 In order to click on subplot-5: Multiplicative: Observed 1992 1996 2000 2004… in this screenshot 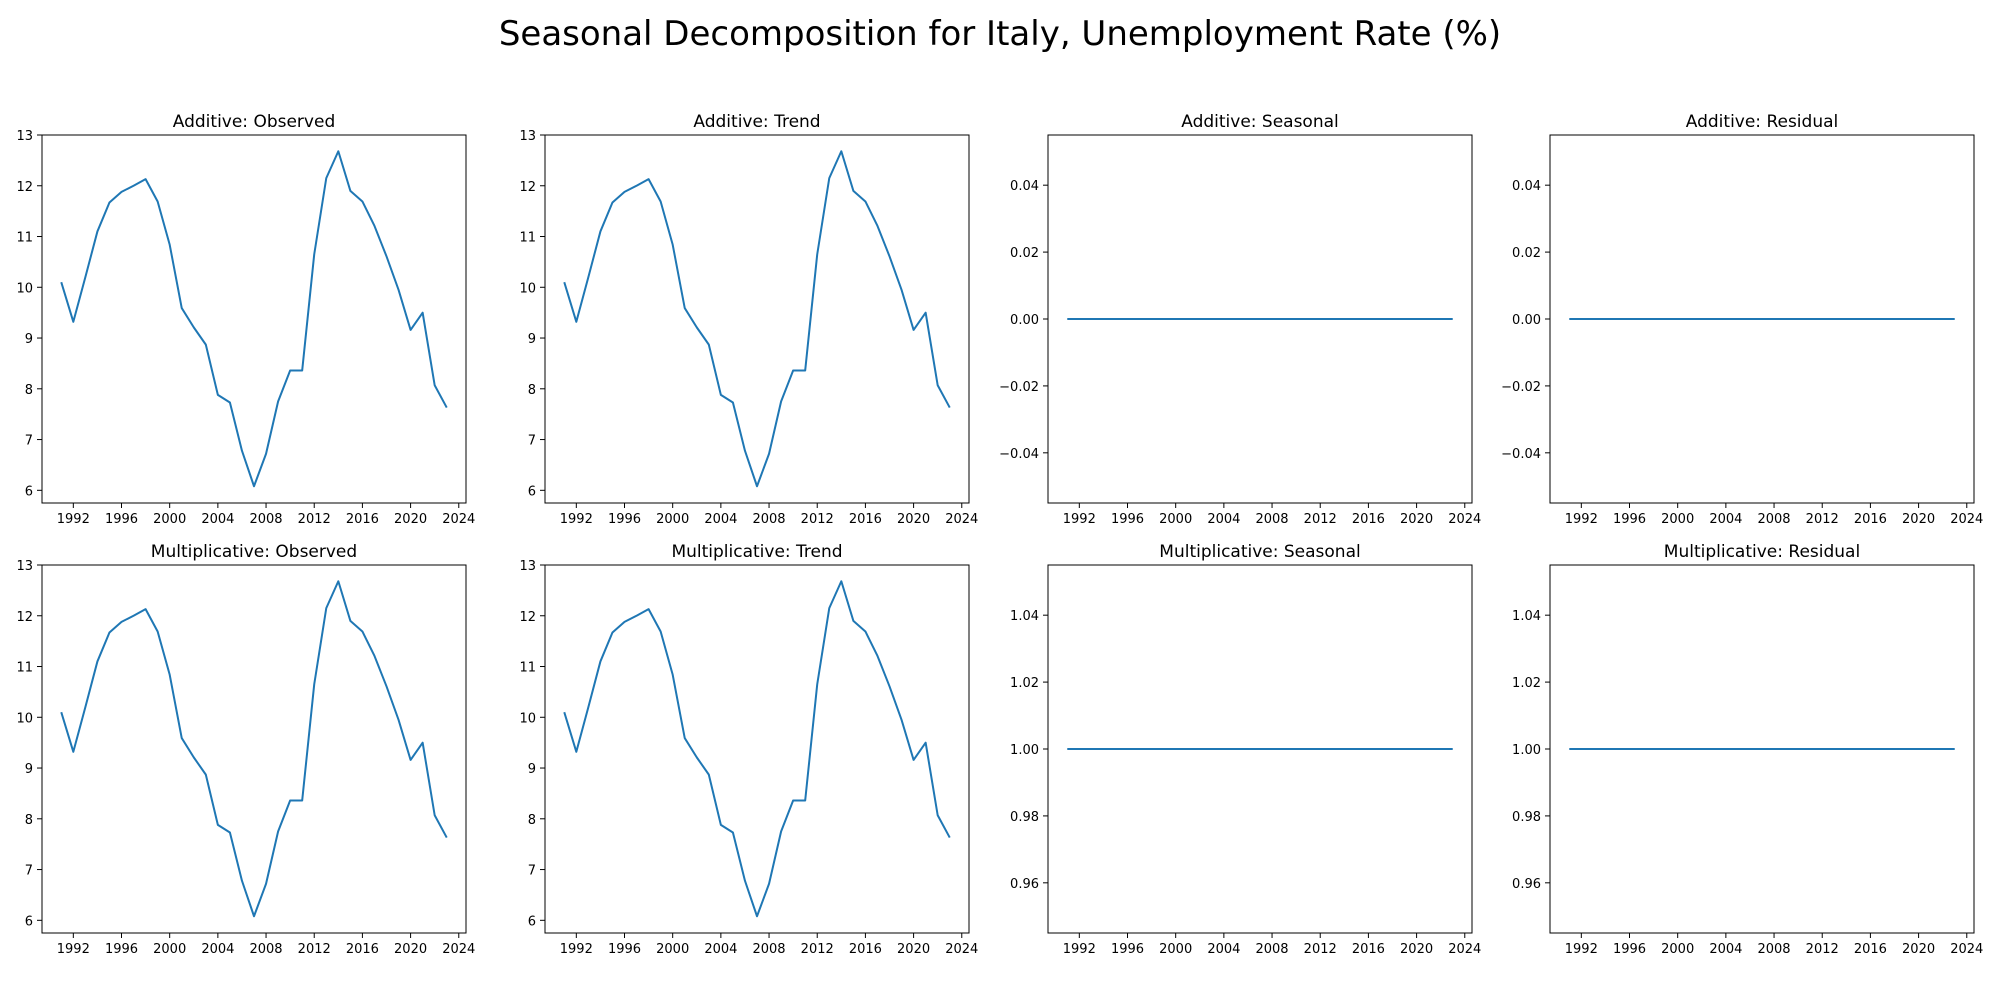, I will do `click(245, 749)`.